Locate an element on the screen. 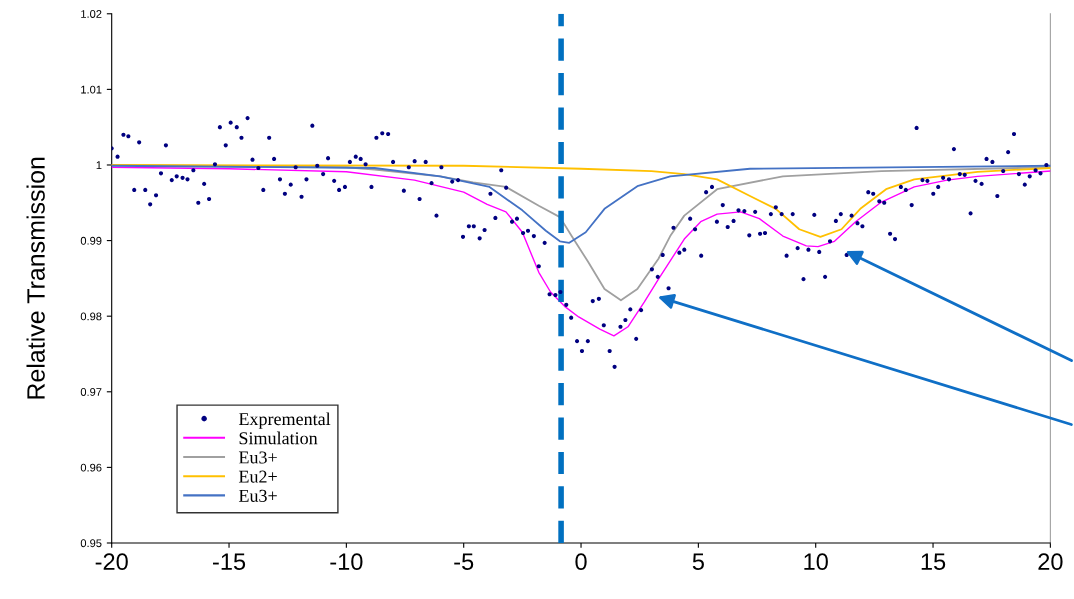  x-tick-label: -10 is located at coordinates (346, 562).